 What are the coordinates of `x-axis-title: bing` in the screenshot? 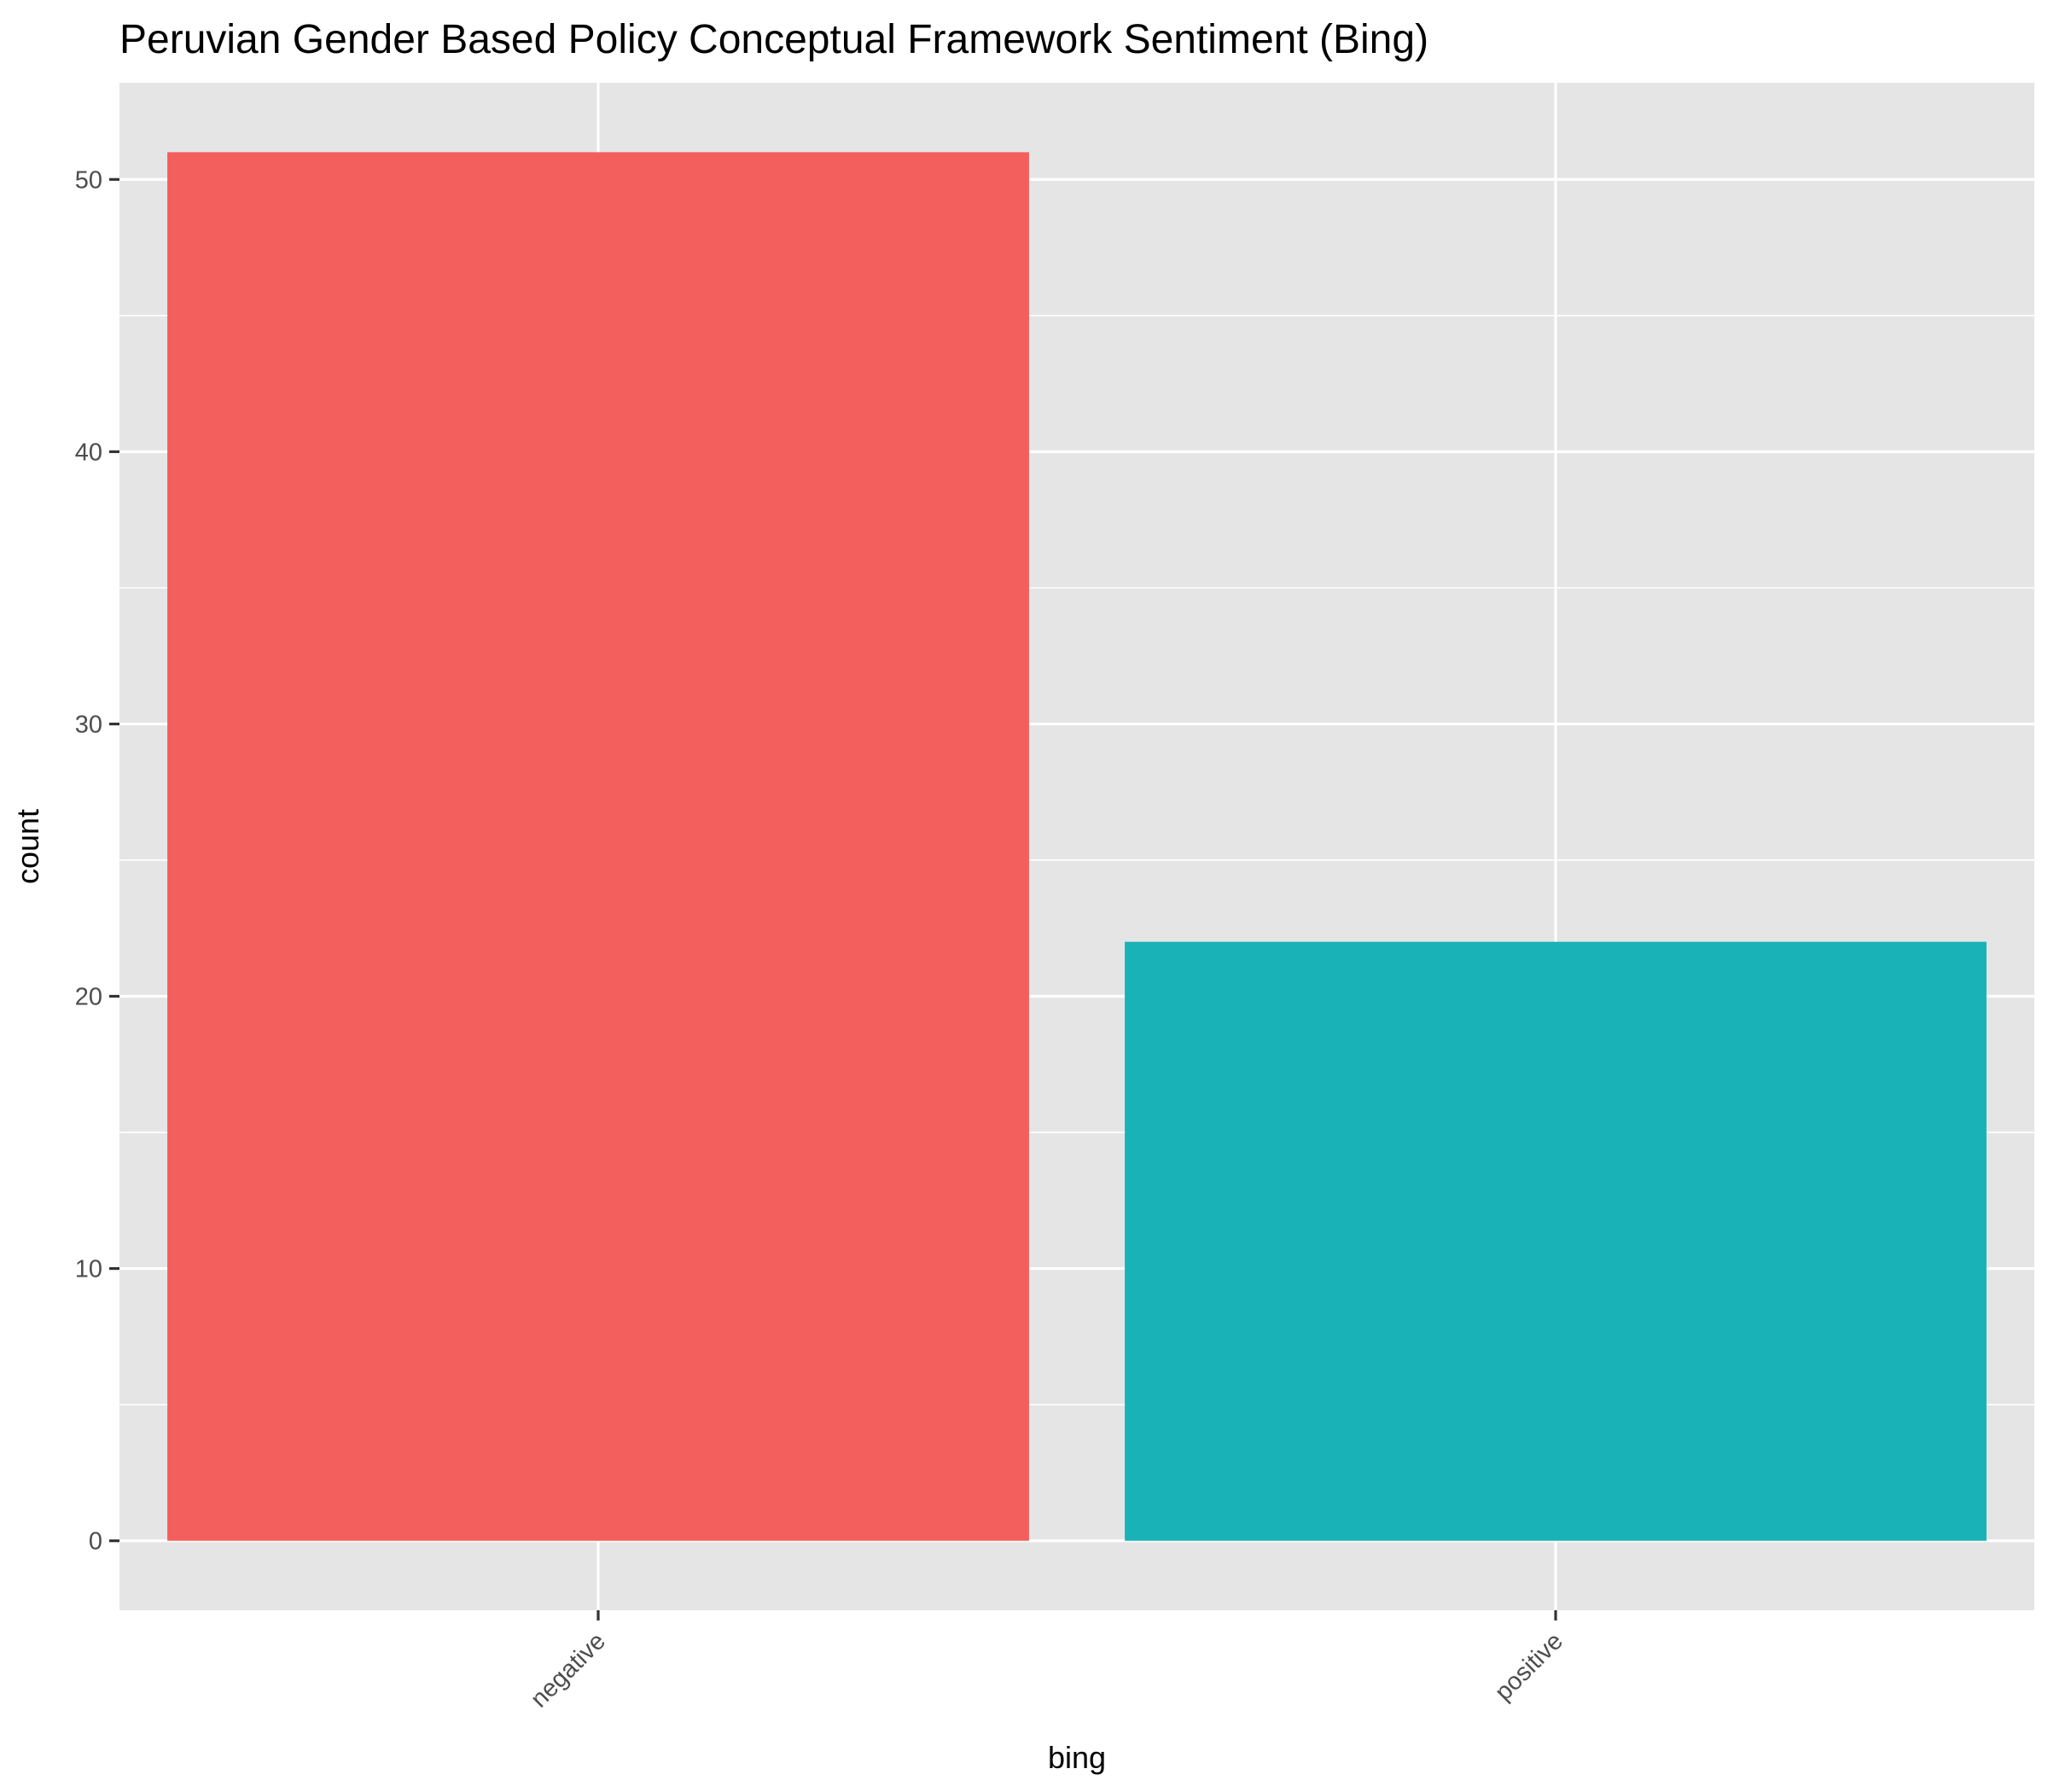 It's located at (1077, 1757).